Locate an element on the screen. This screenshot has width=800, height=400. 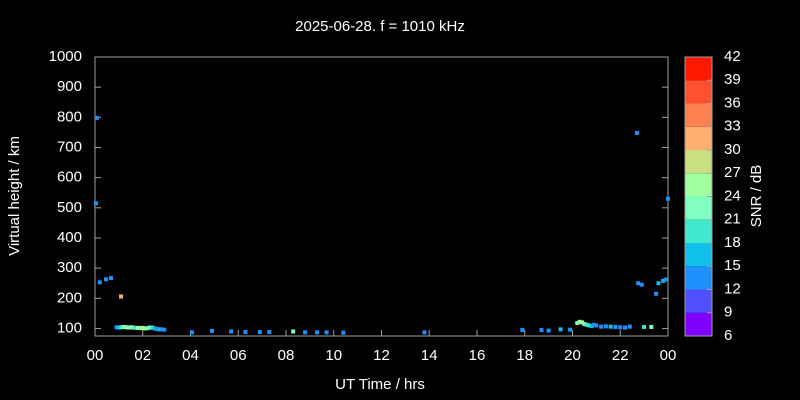
y-tick-label: 200 is located at coordinates (69, 297).